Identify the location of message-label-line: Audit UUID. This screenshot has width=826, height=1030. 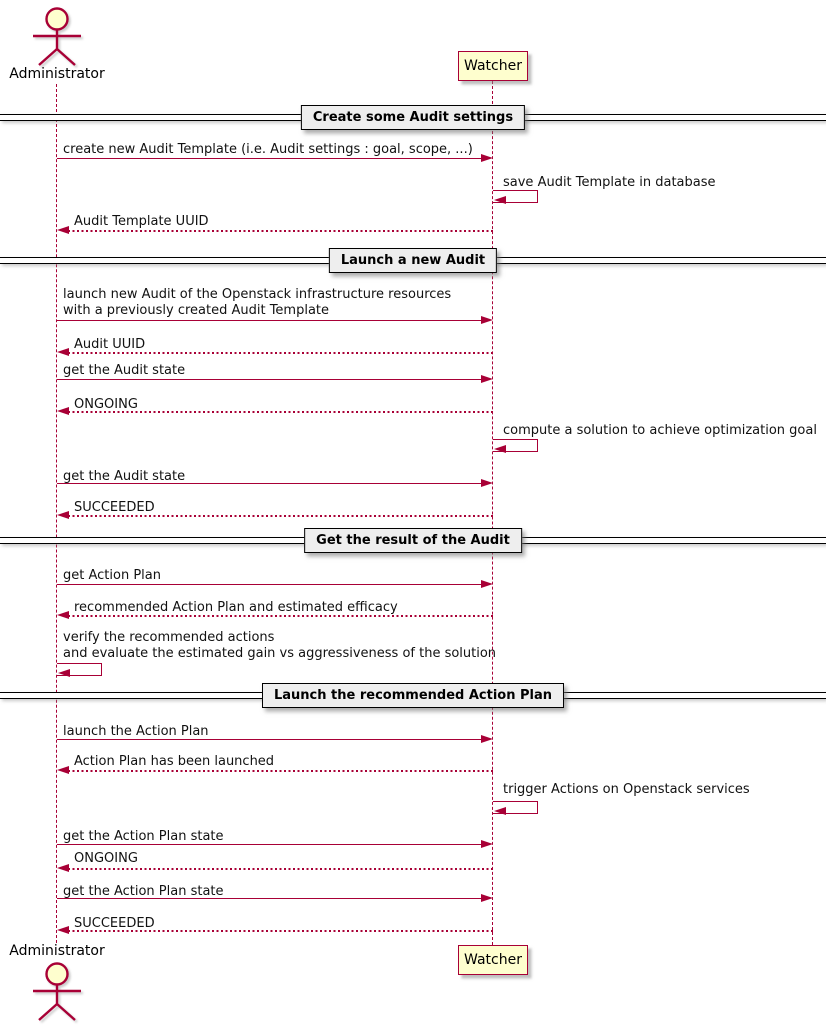
(110, 344).